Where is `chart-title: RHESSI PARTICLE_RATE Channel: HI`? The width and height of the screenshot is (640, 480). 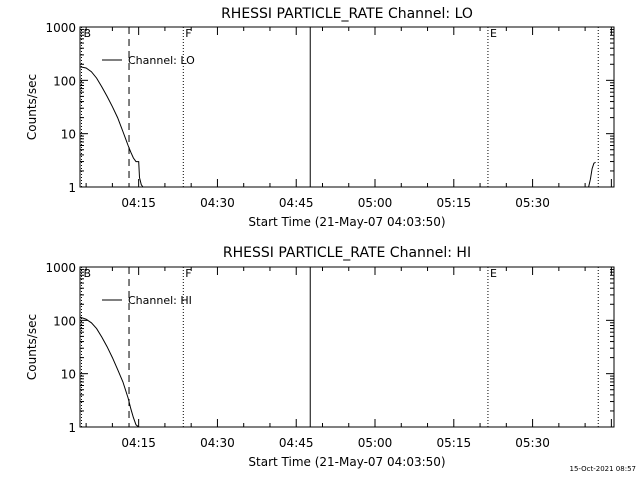 chart-title: RHESSI PARTICLE_RATE Channel: HI is located at coordinates (347, 253).